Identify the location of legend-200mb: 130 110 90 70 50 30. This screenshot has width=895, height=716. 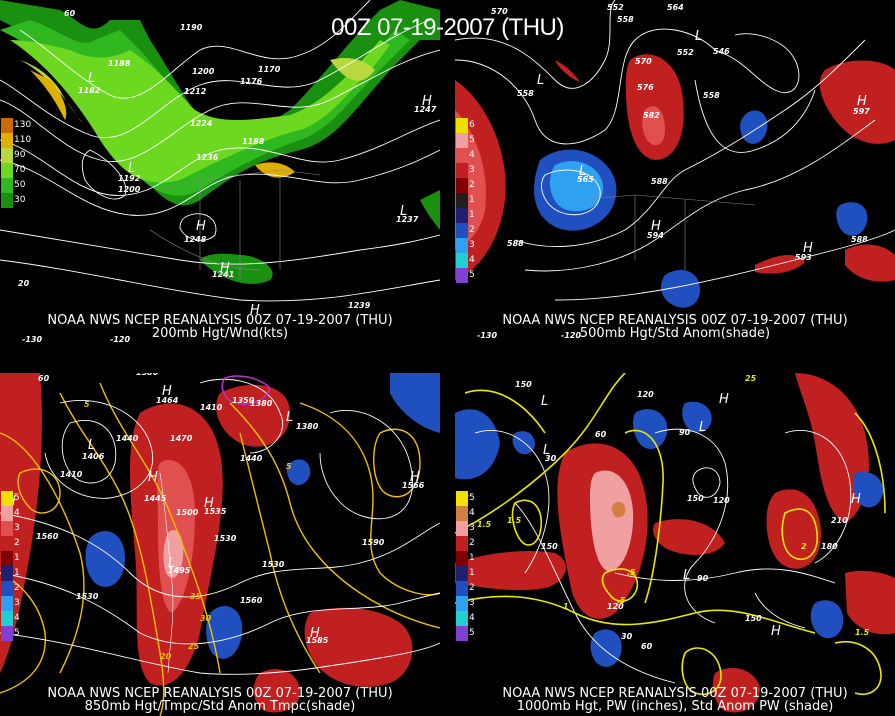
(16, 163).